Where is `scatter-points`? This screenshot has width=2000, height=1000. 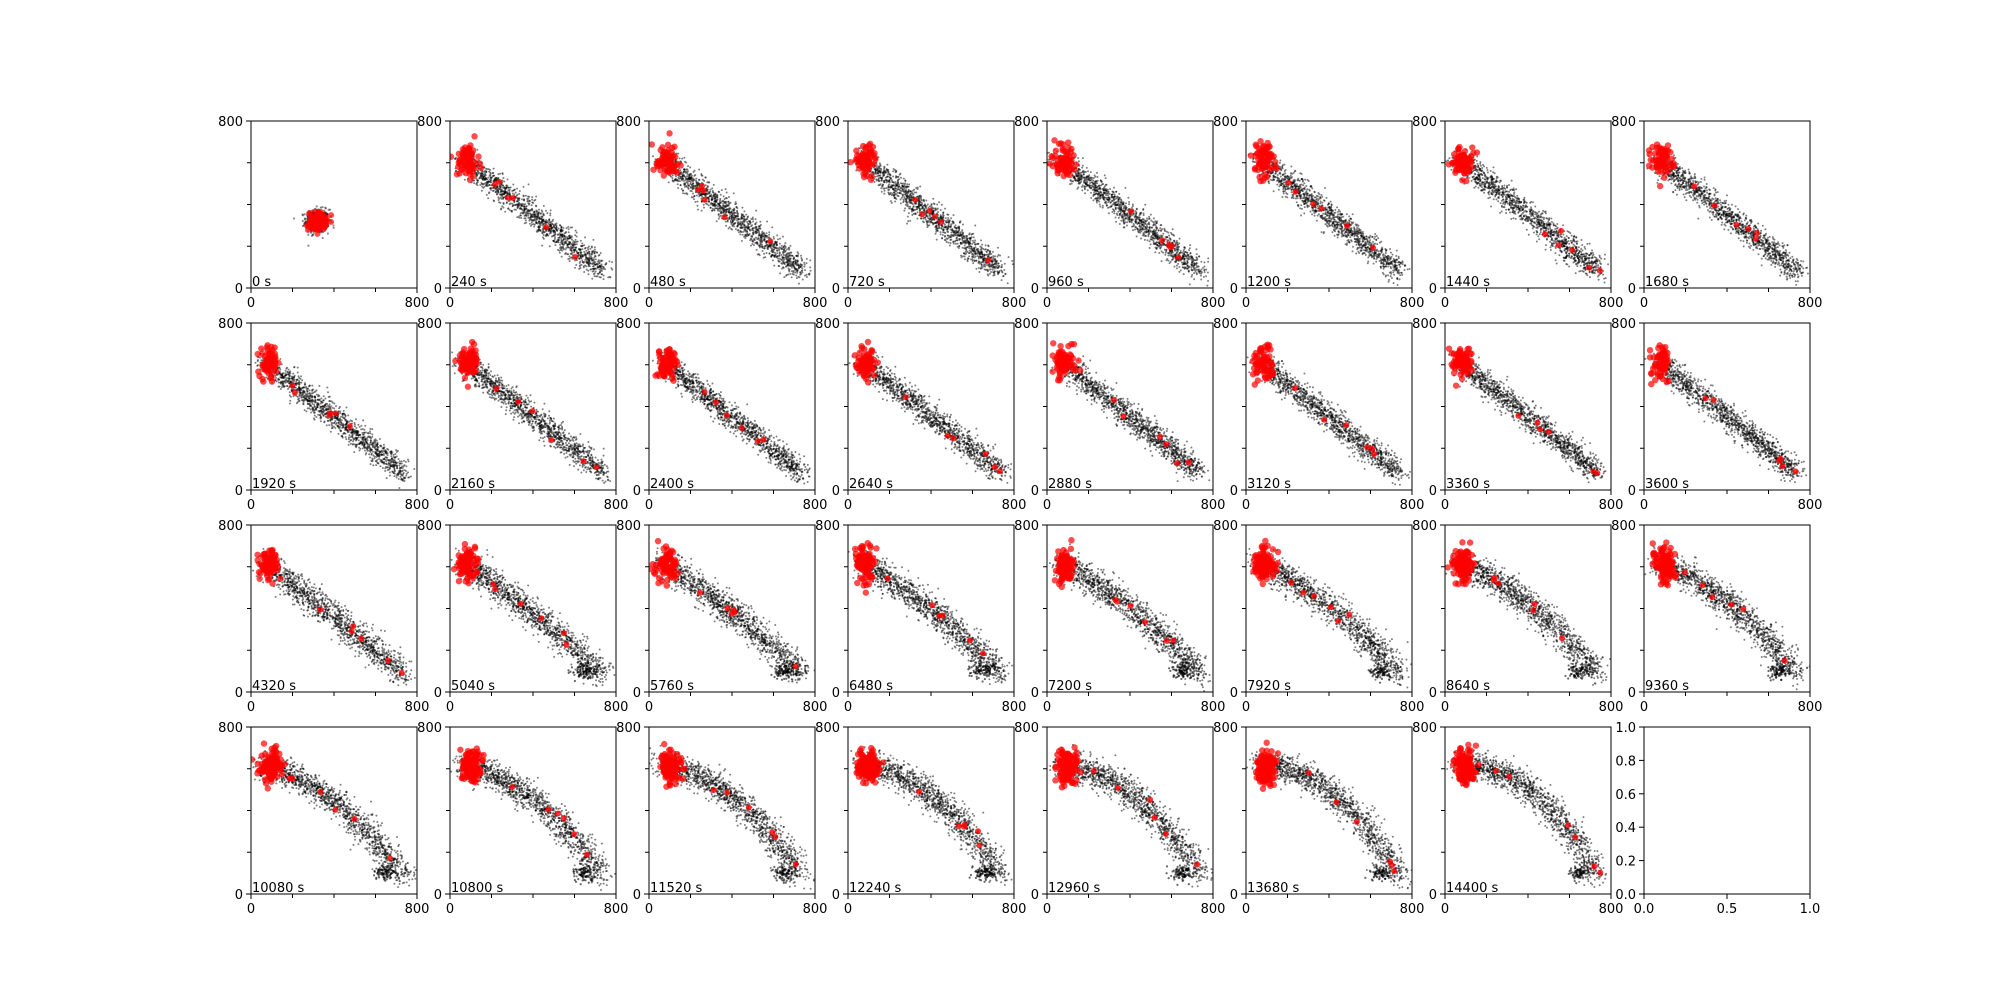 scatter-points is located at coordinates (730, 207).